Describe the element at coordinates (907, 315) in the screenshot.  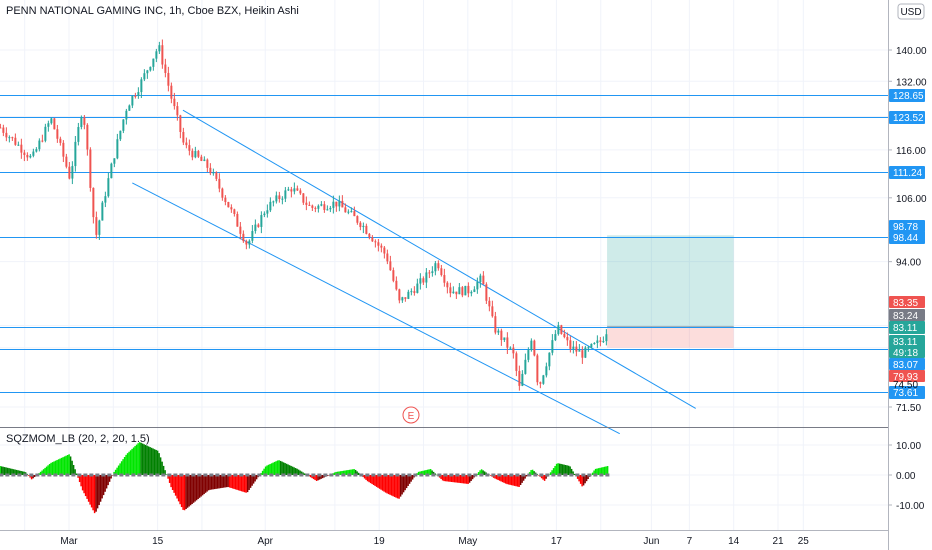
I see `price-badge: 83.24` at that location.